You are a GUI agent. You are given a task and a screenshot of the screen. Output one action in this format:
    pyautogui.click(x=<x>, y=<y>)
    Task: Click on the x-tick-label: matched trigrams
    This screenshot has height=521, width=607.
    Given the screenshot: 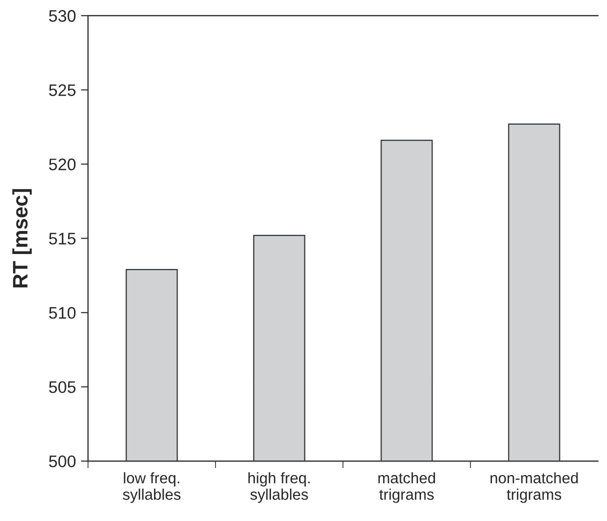 What is the action you would take?
    pyautogui.click(x=407, y=487)
    